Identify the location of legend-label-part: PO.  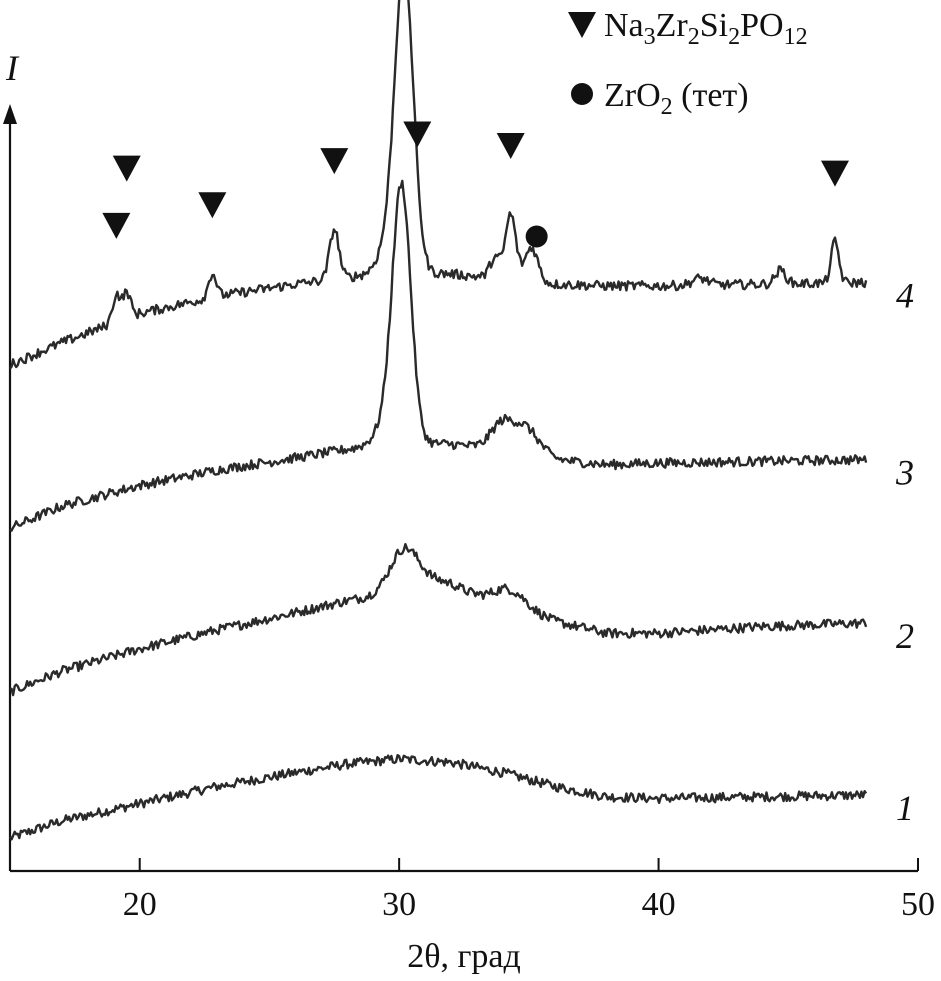
(761, 25).